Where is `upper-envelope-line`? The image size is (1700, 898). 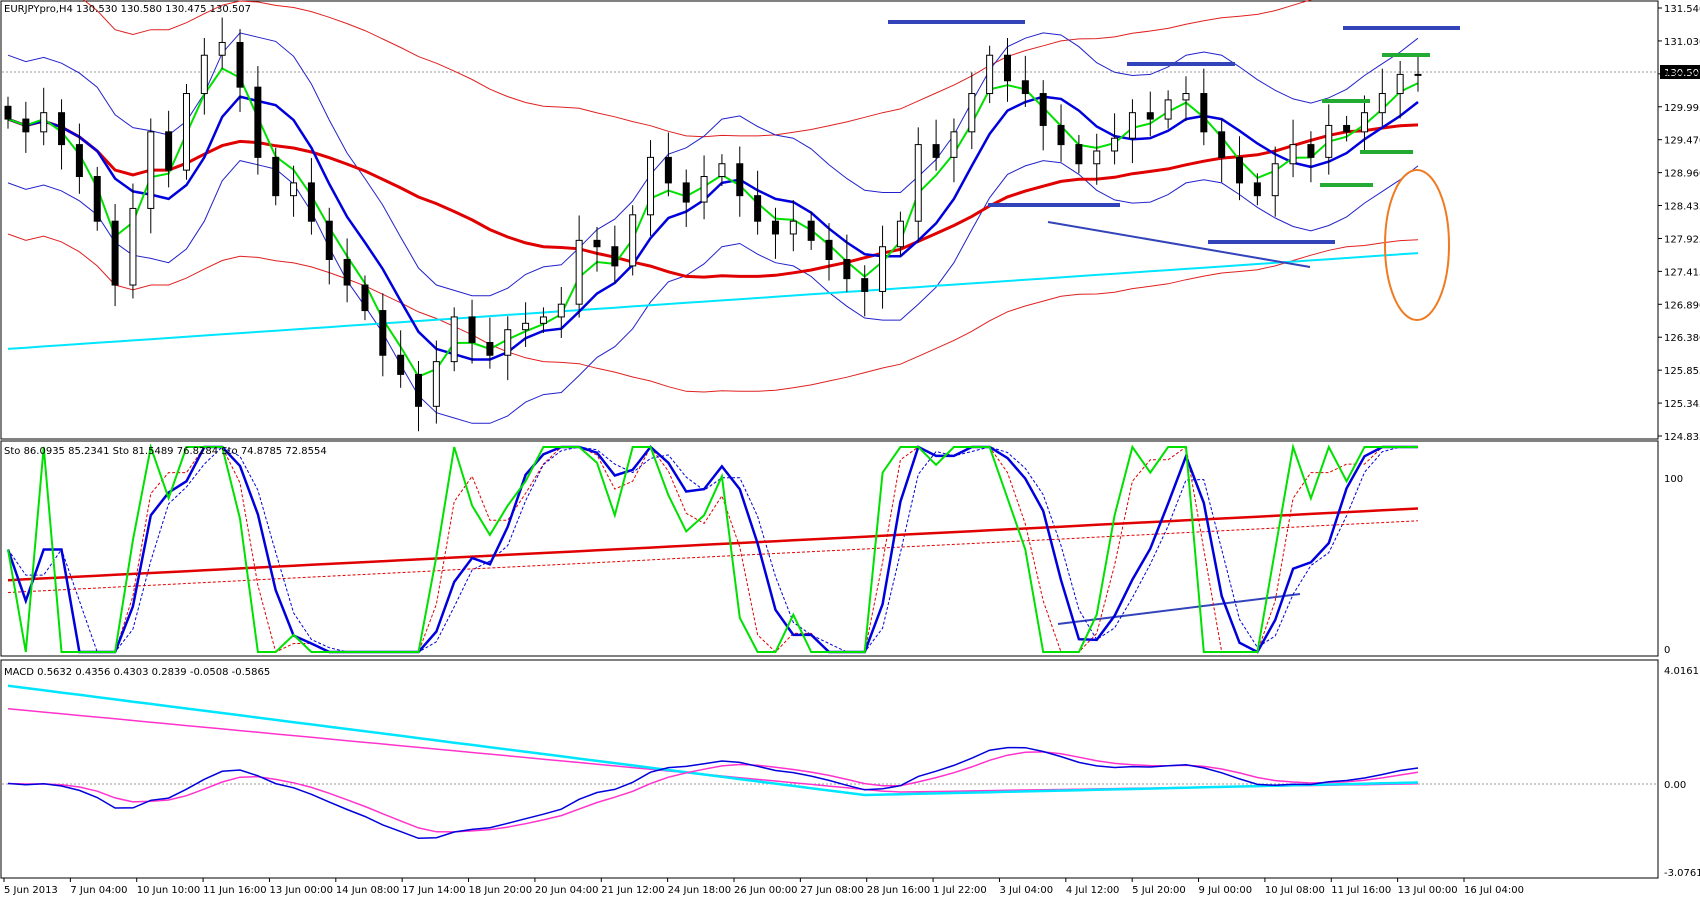 upper-envelope-line is located at coordinates (698, 69).